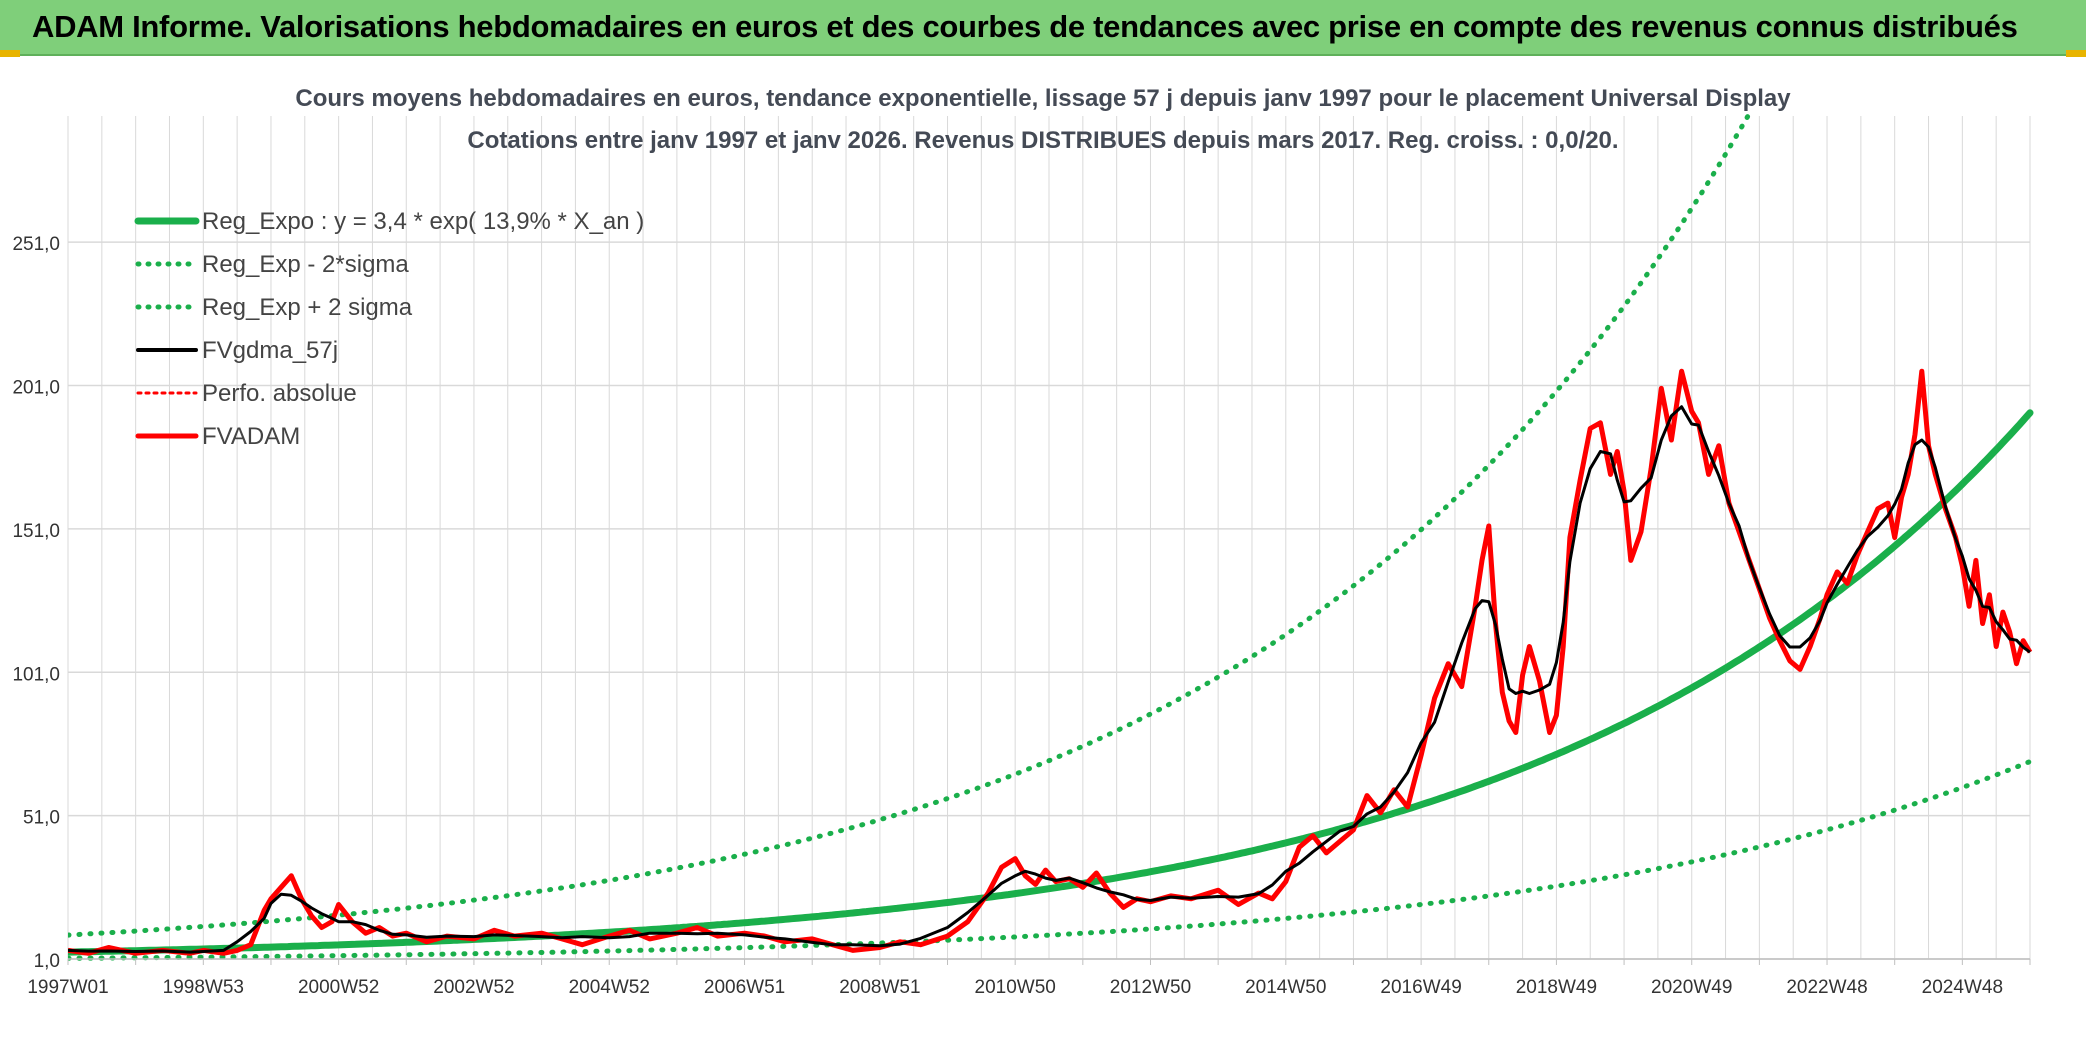  What do you see at coordinates (67, 987) in the screenshot?
I see `x-tick-label: 1997W01` at bounding box center [67, 987].